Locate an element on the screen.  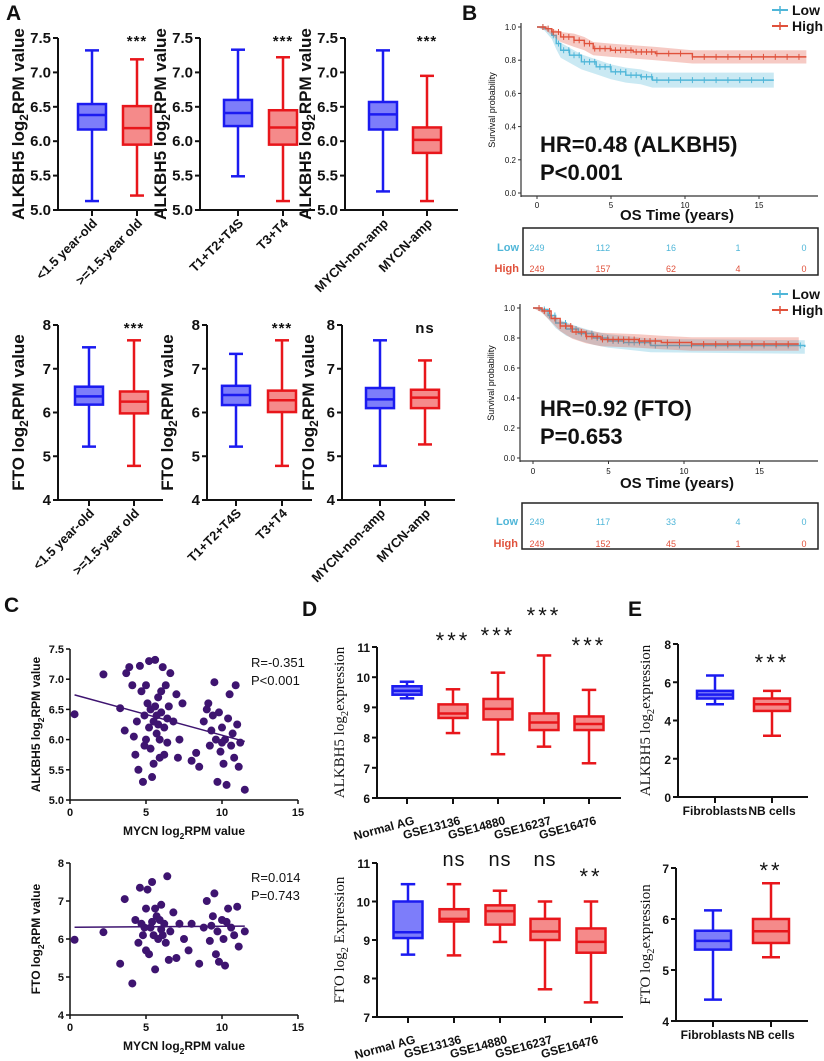
y-tick-label: 8 is located at coordinates (47, 325).